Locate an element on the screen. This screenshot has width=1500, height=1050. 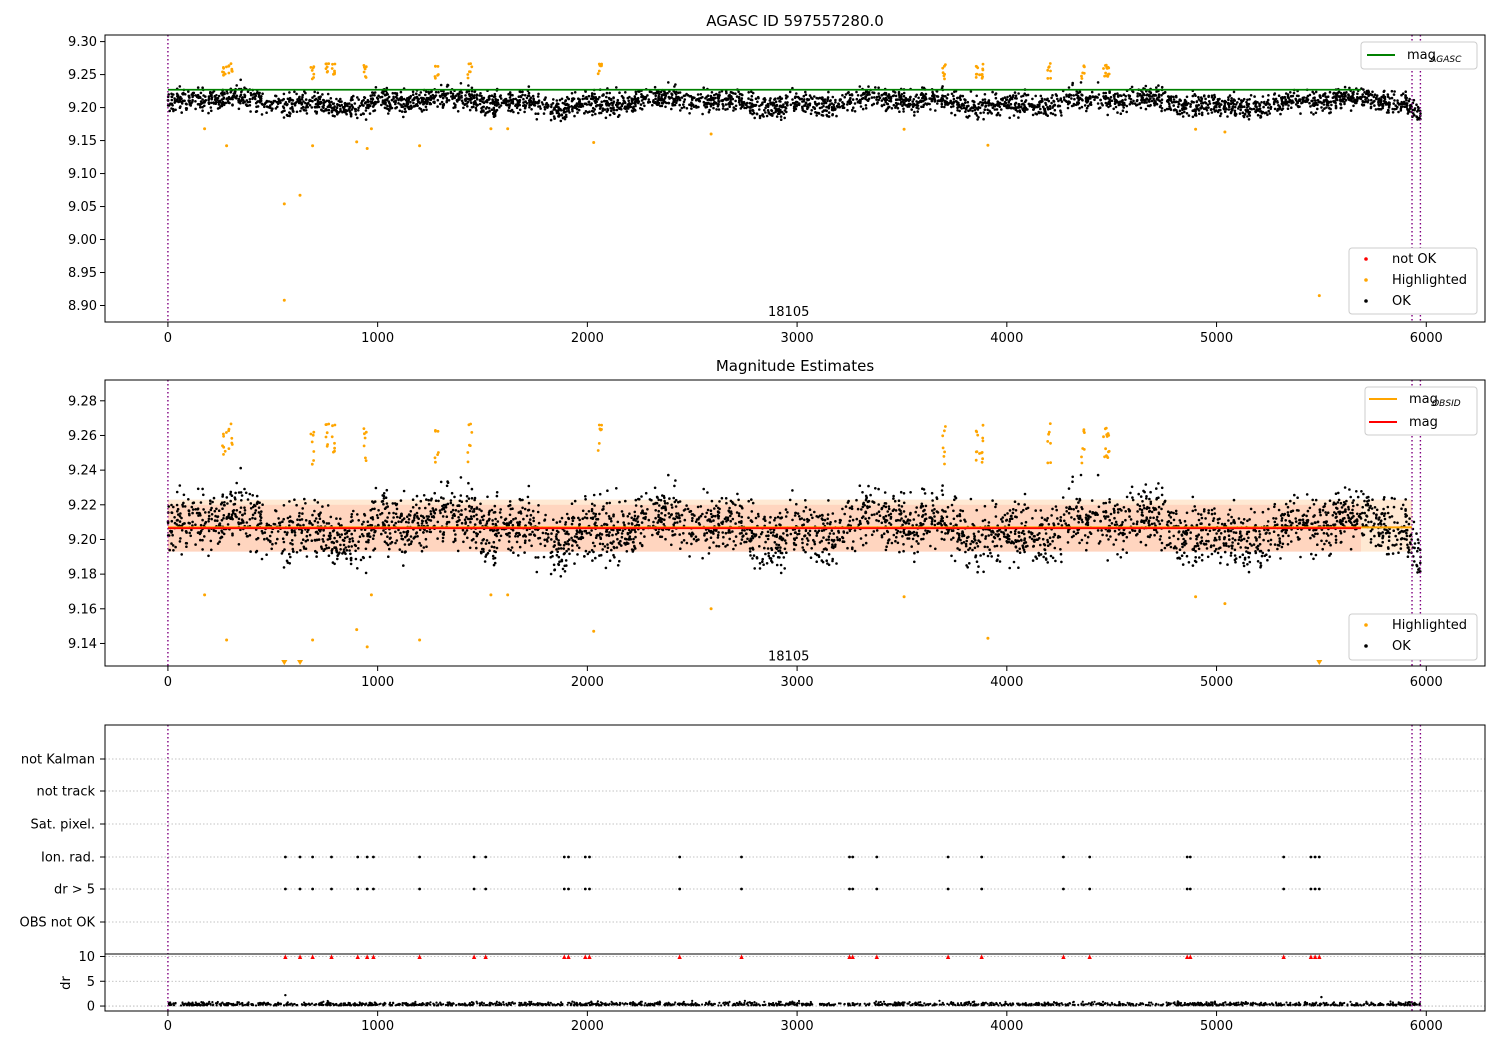
y-tick-label: 9.20 is located at coordinates (82, 108).